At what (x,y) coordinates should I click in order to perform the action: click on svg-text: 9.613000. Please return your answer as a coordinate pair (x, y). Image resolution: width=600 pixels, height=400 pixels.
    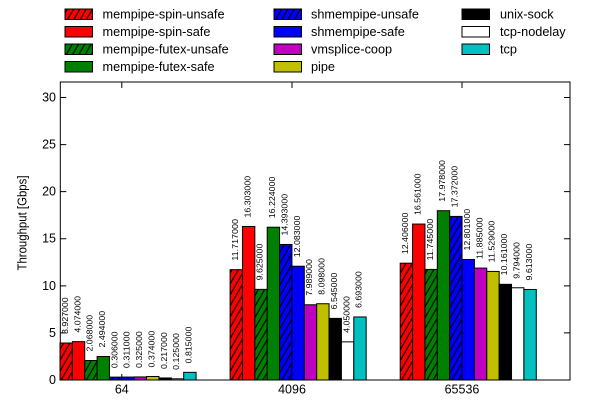
    Looking at the image, I should click on (529, 261).